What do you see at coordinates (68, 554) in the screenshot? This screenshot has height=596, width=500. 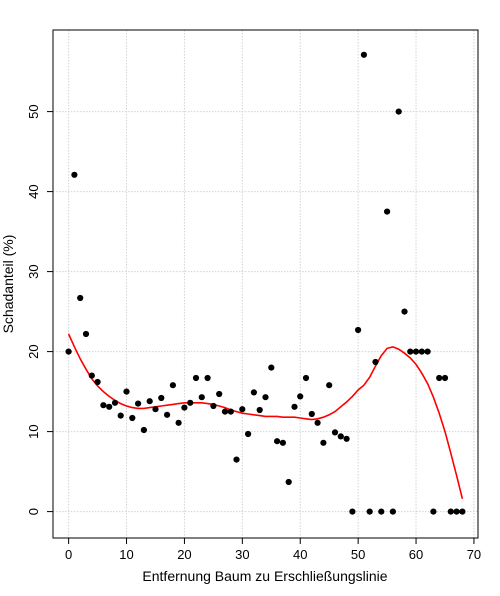 I see `x-tick-label: 0` at bounding box center [68, 554].